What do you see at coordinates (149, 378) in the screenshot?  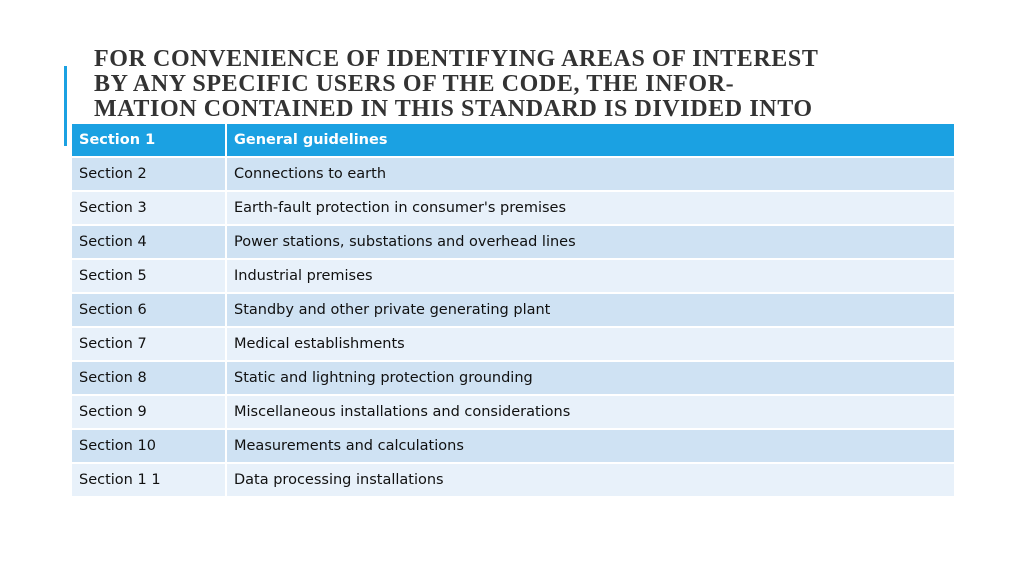 I see `section-number-cell: Section 8` at bounding box center [149, 378].